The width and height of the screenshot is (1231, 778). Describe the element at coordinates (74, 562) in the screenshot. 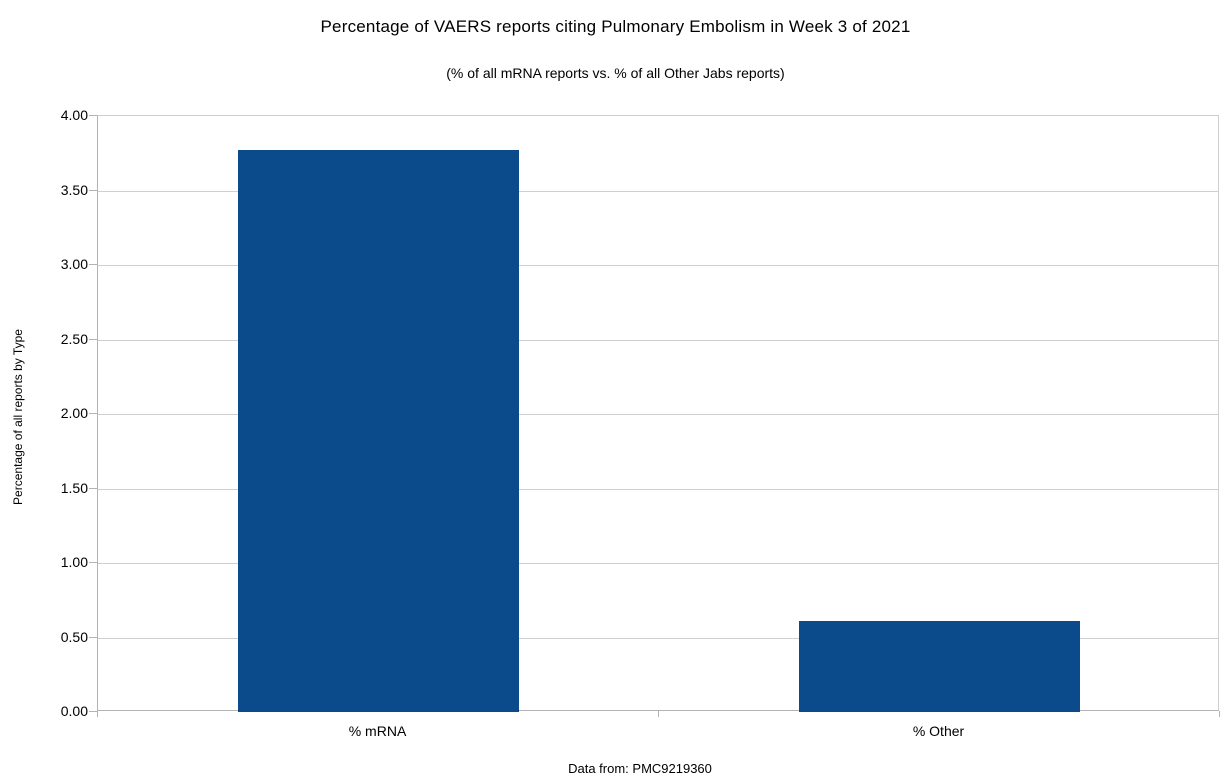

I see `y-tick-label: 1.00` at that location.